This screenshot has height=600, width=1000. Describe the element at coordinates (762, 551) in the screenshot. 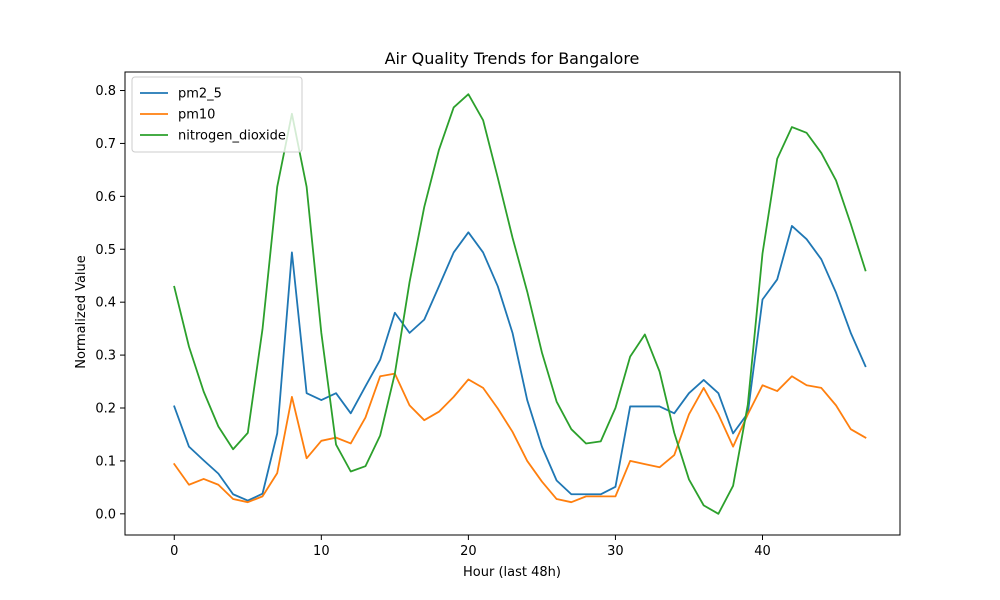

I see `x-tick-label: 40` at that location.